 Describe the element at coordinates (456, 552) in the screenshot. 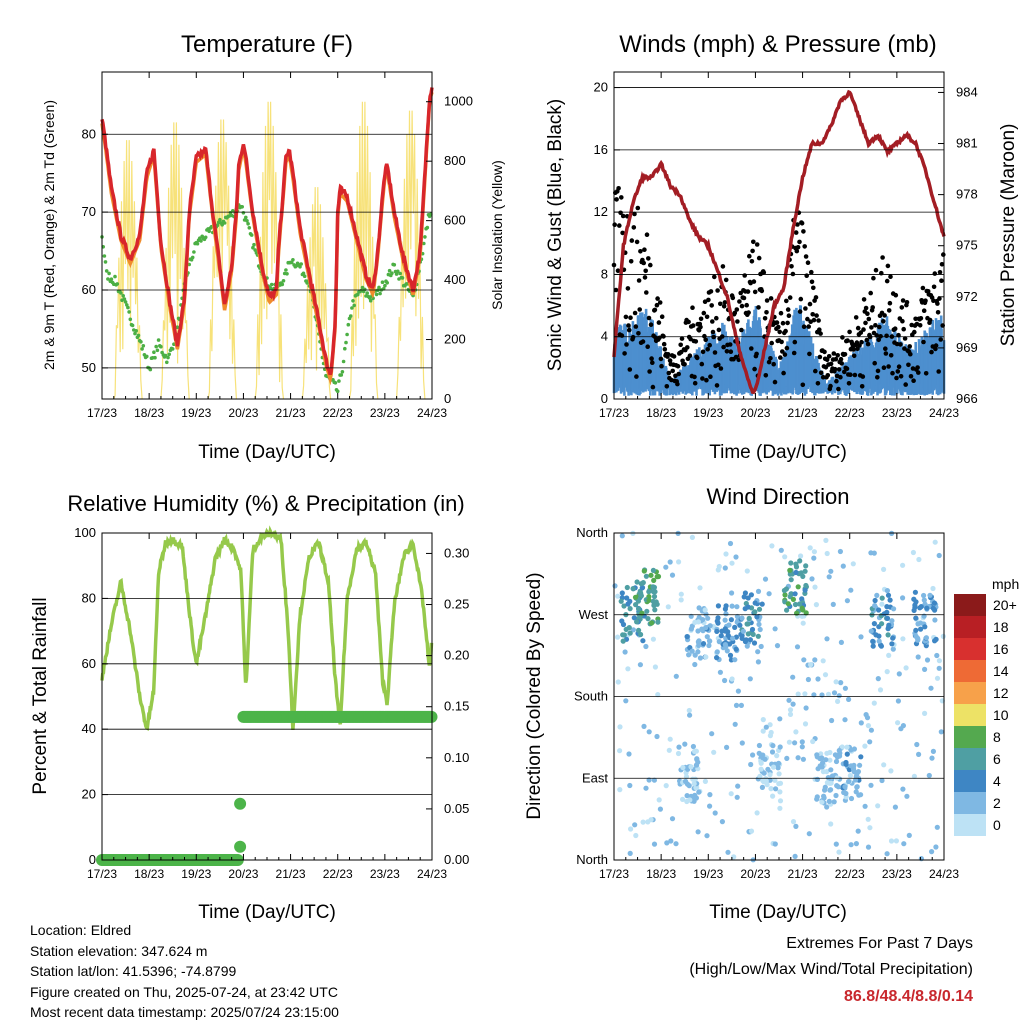

I see `y-right-tick-label: 0.30` at that location.